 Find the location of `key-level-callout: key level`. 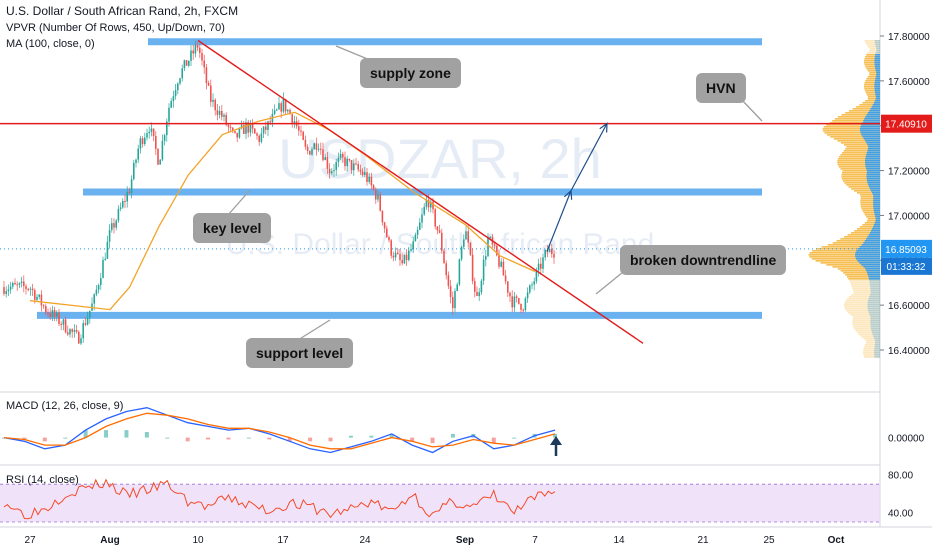

key-level-callout: key level is located at coordinates (232, 228).